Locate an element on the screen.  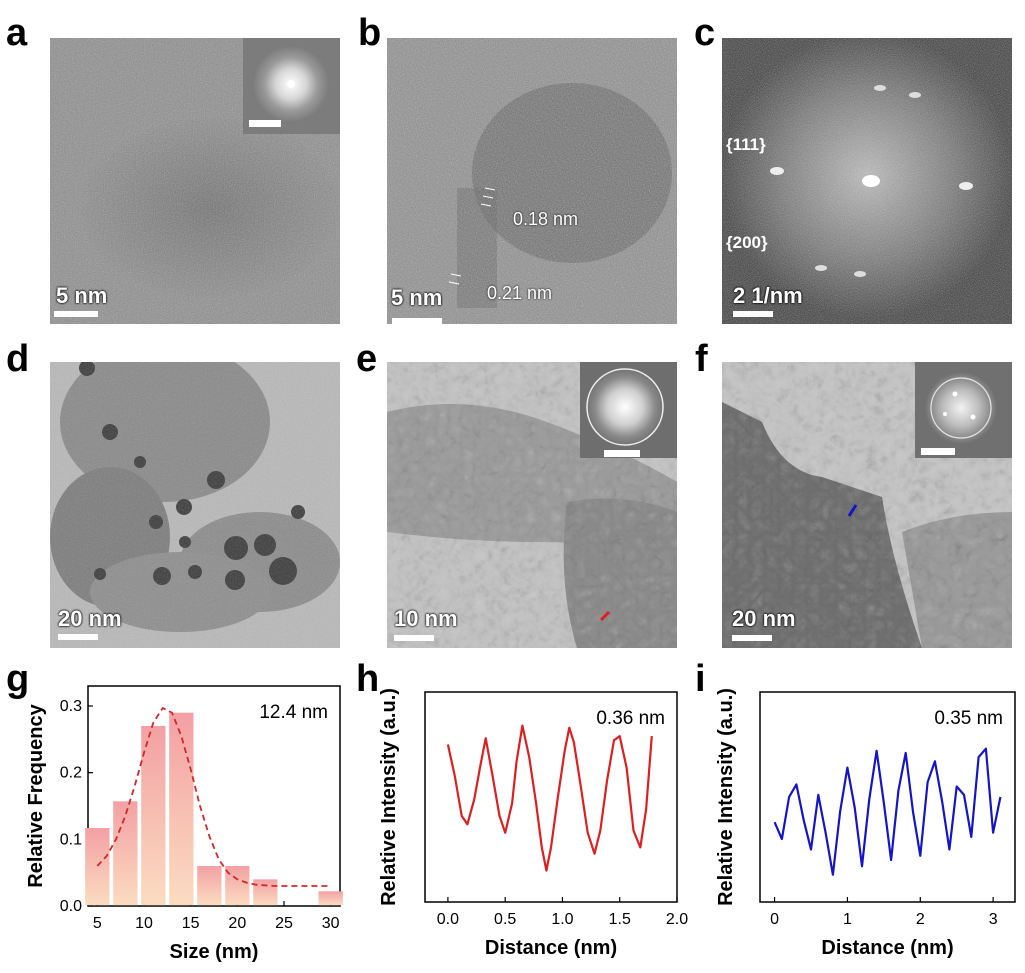
scale-bar-f is located at coordinates (752, 638).